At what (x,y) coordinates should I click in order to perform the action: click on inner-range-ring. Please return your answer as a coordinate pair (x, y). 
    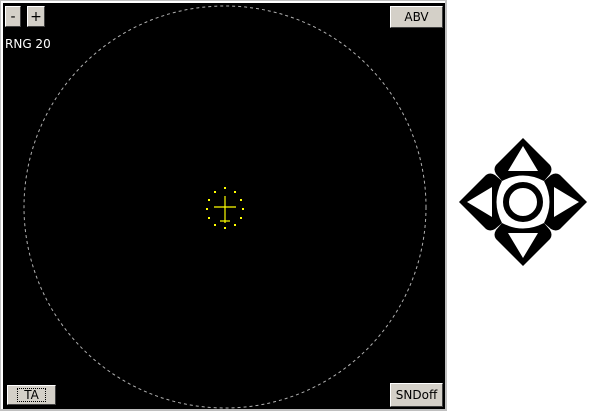
    Looking at the image, I should click on (225, 208).